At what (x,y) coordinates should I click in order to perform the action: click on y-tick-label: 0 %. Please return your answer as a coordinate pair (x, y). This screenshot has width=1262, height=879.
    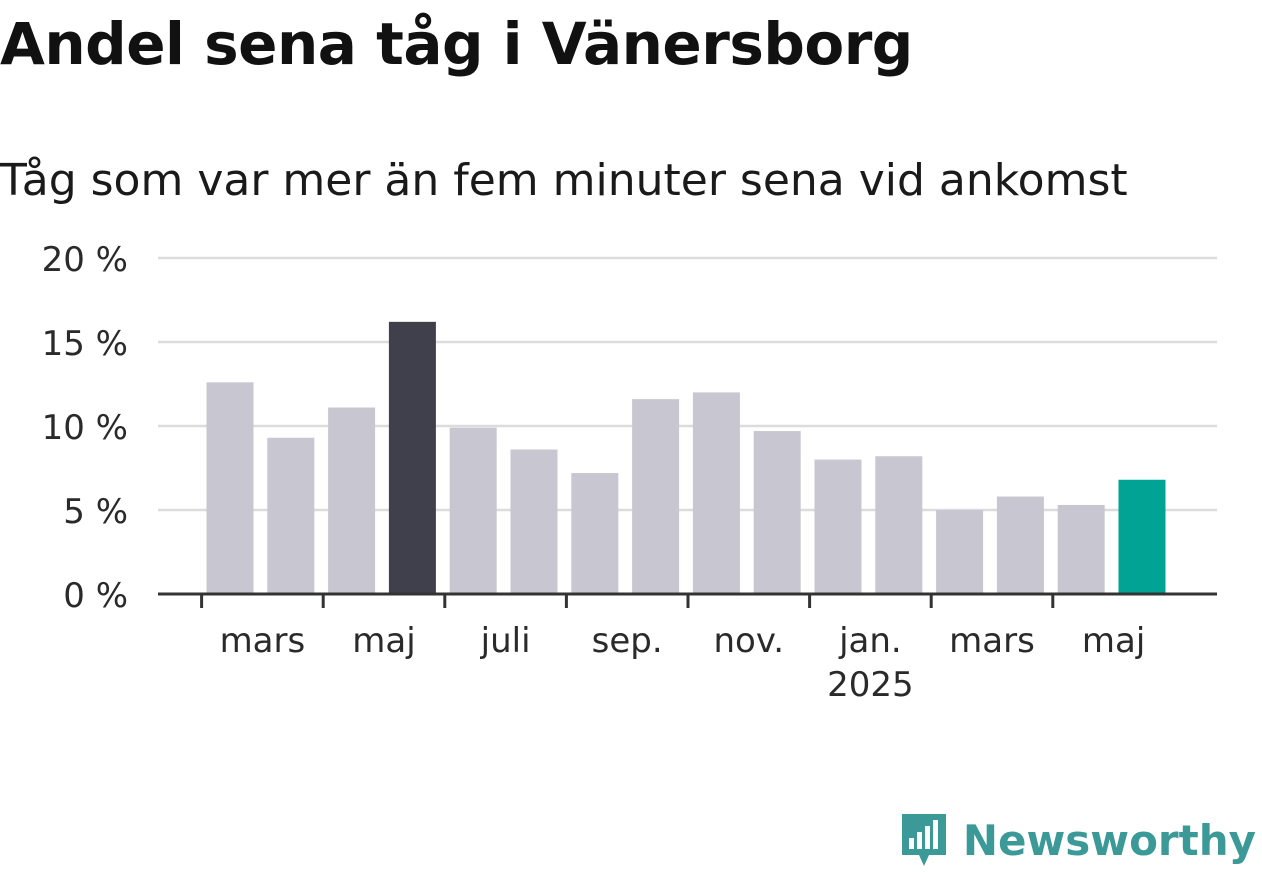
    Looking at the image, I should click on (95, 596).